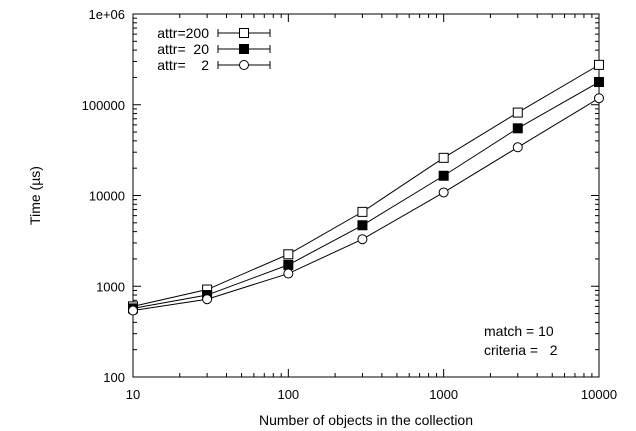 The image size is (636, 431). What do you see at coordinates (183, 33) in the screenshot?
I see `legend-label: attr=200` at bounding box center [183, 33].